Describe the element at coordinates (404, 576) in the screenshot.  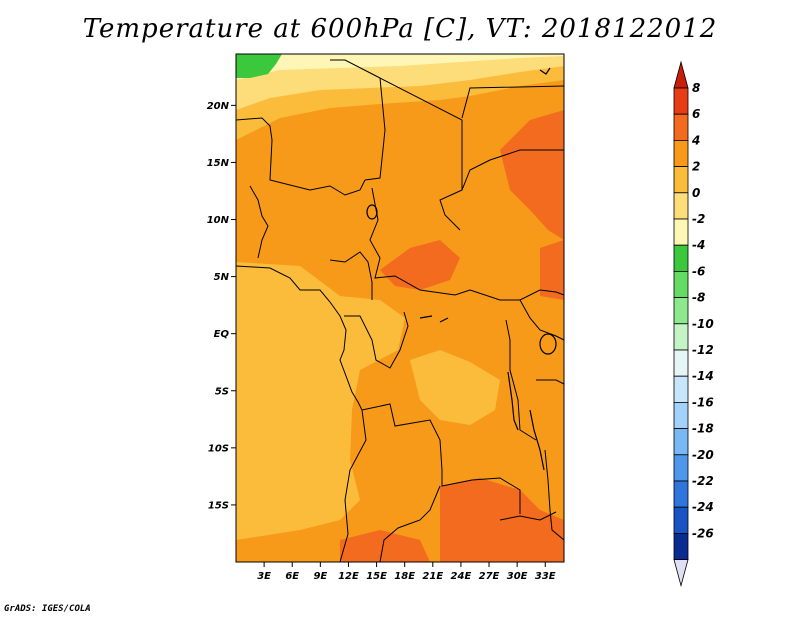
I see `lon-tick-label: 18E` at that location.